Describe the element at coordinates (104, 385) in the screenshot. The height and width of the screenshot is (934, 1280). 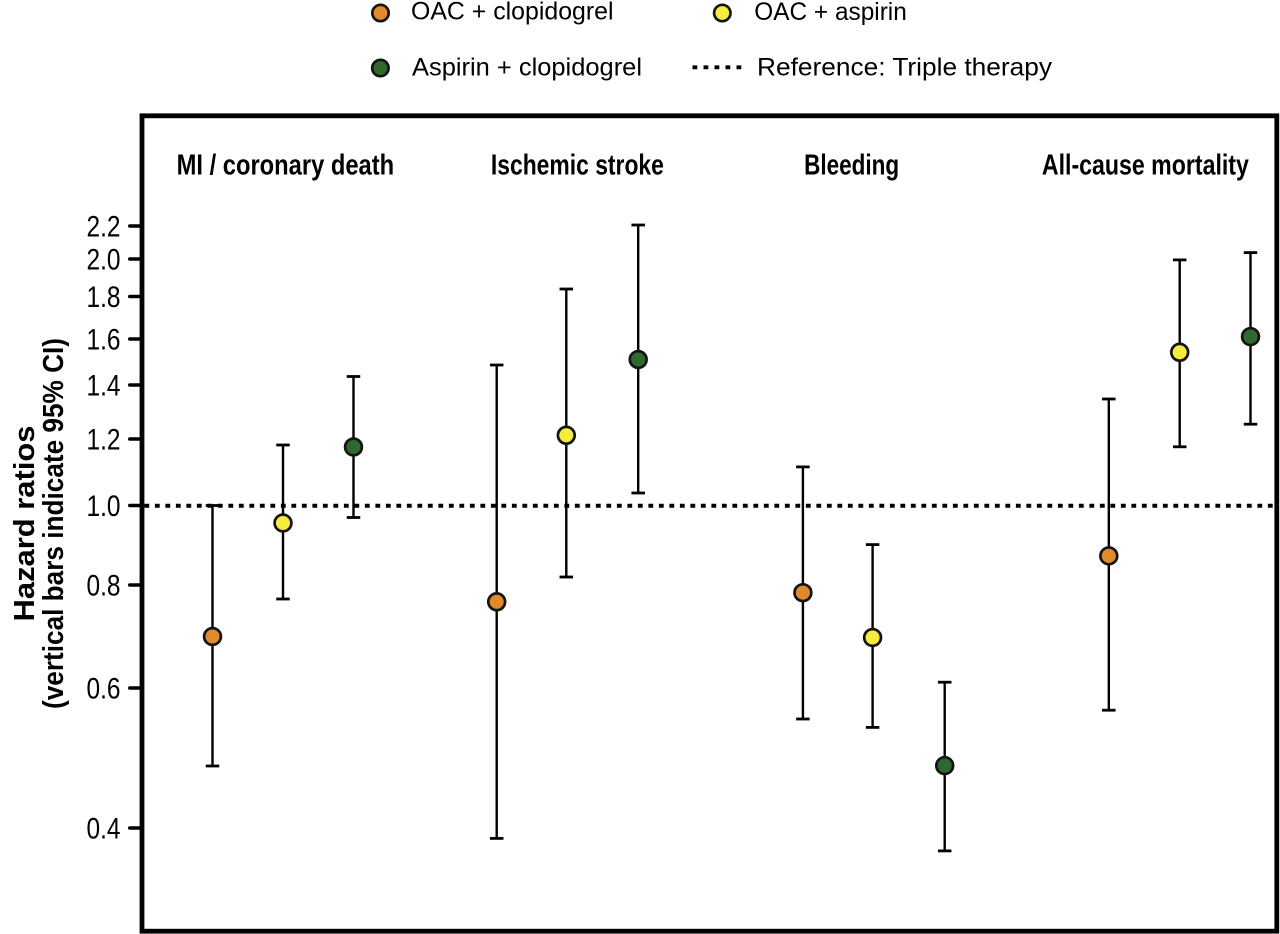
I see `svg-text: 1.4` at that location.